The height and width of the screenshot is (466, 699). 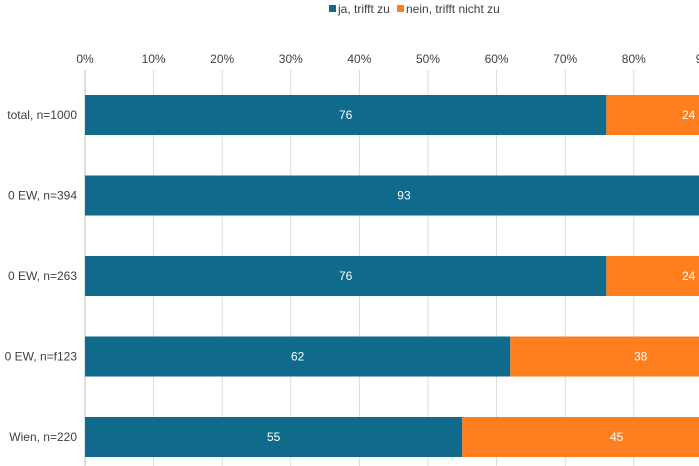 I want to click on data-label: 62, so click(x=298, y=357).